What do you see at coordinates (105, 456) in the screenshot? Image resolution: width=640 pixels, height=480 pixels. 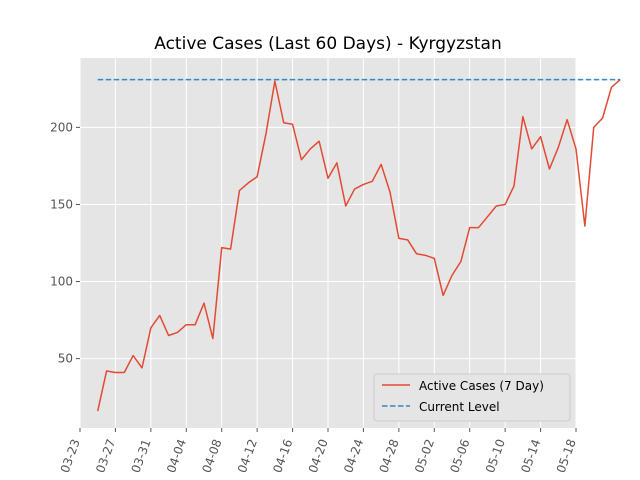 I see `x-tick-label: 03-27` at bounding box center [105, 456].